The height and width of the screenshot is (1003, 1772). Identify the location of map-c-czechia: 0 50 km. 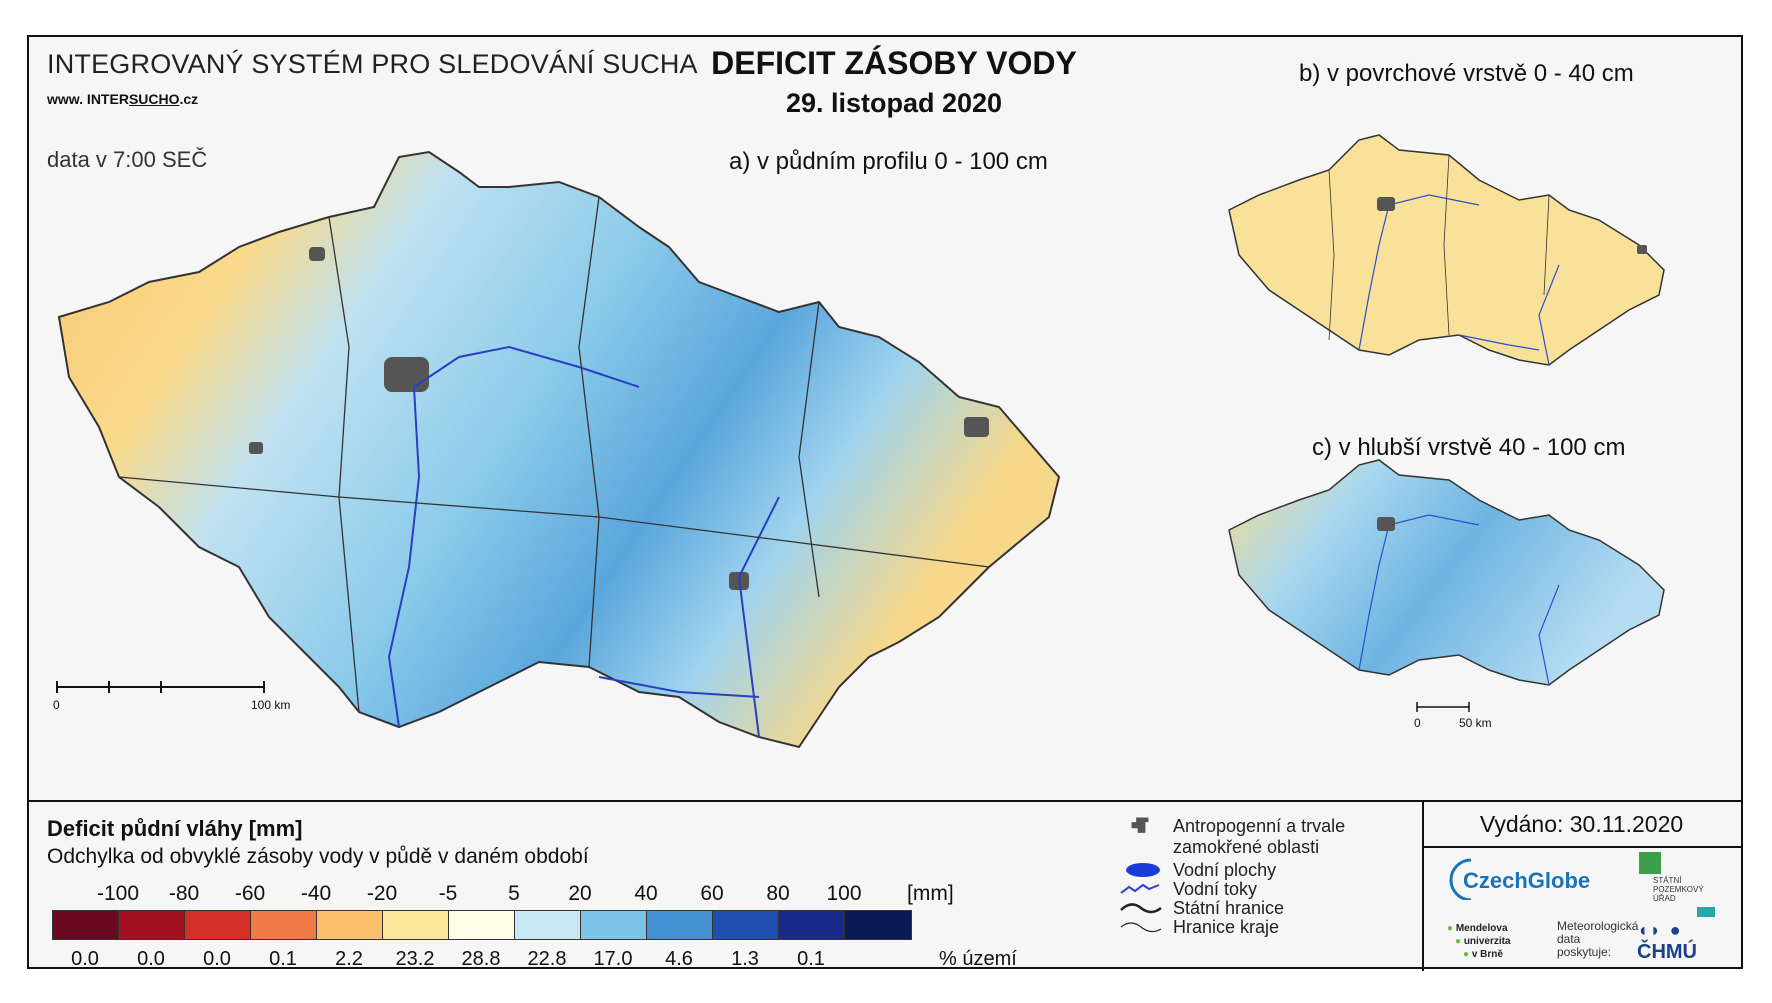
(1446, 594).